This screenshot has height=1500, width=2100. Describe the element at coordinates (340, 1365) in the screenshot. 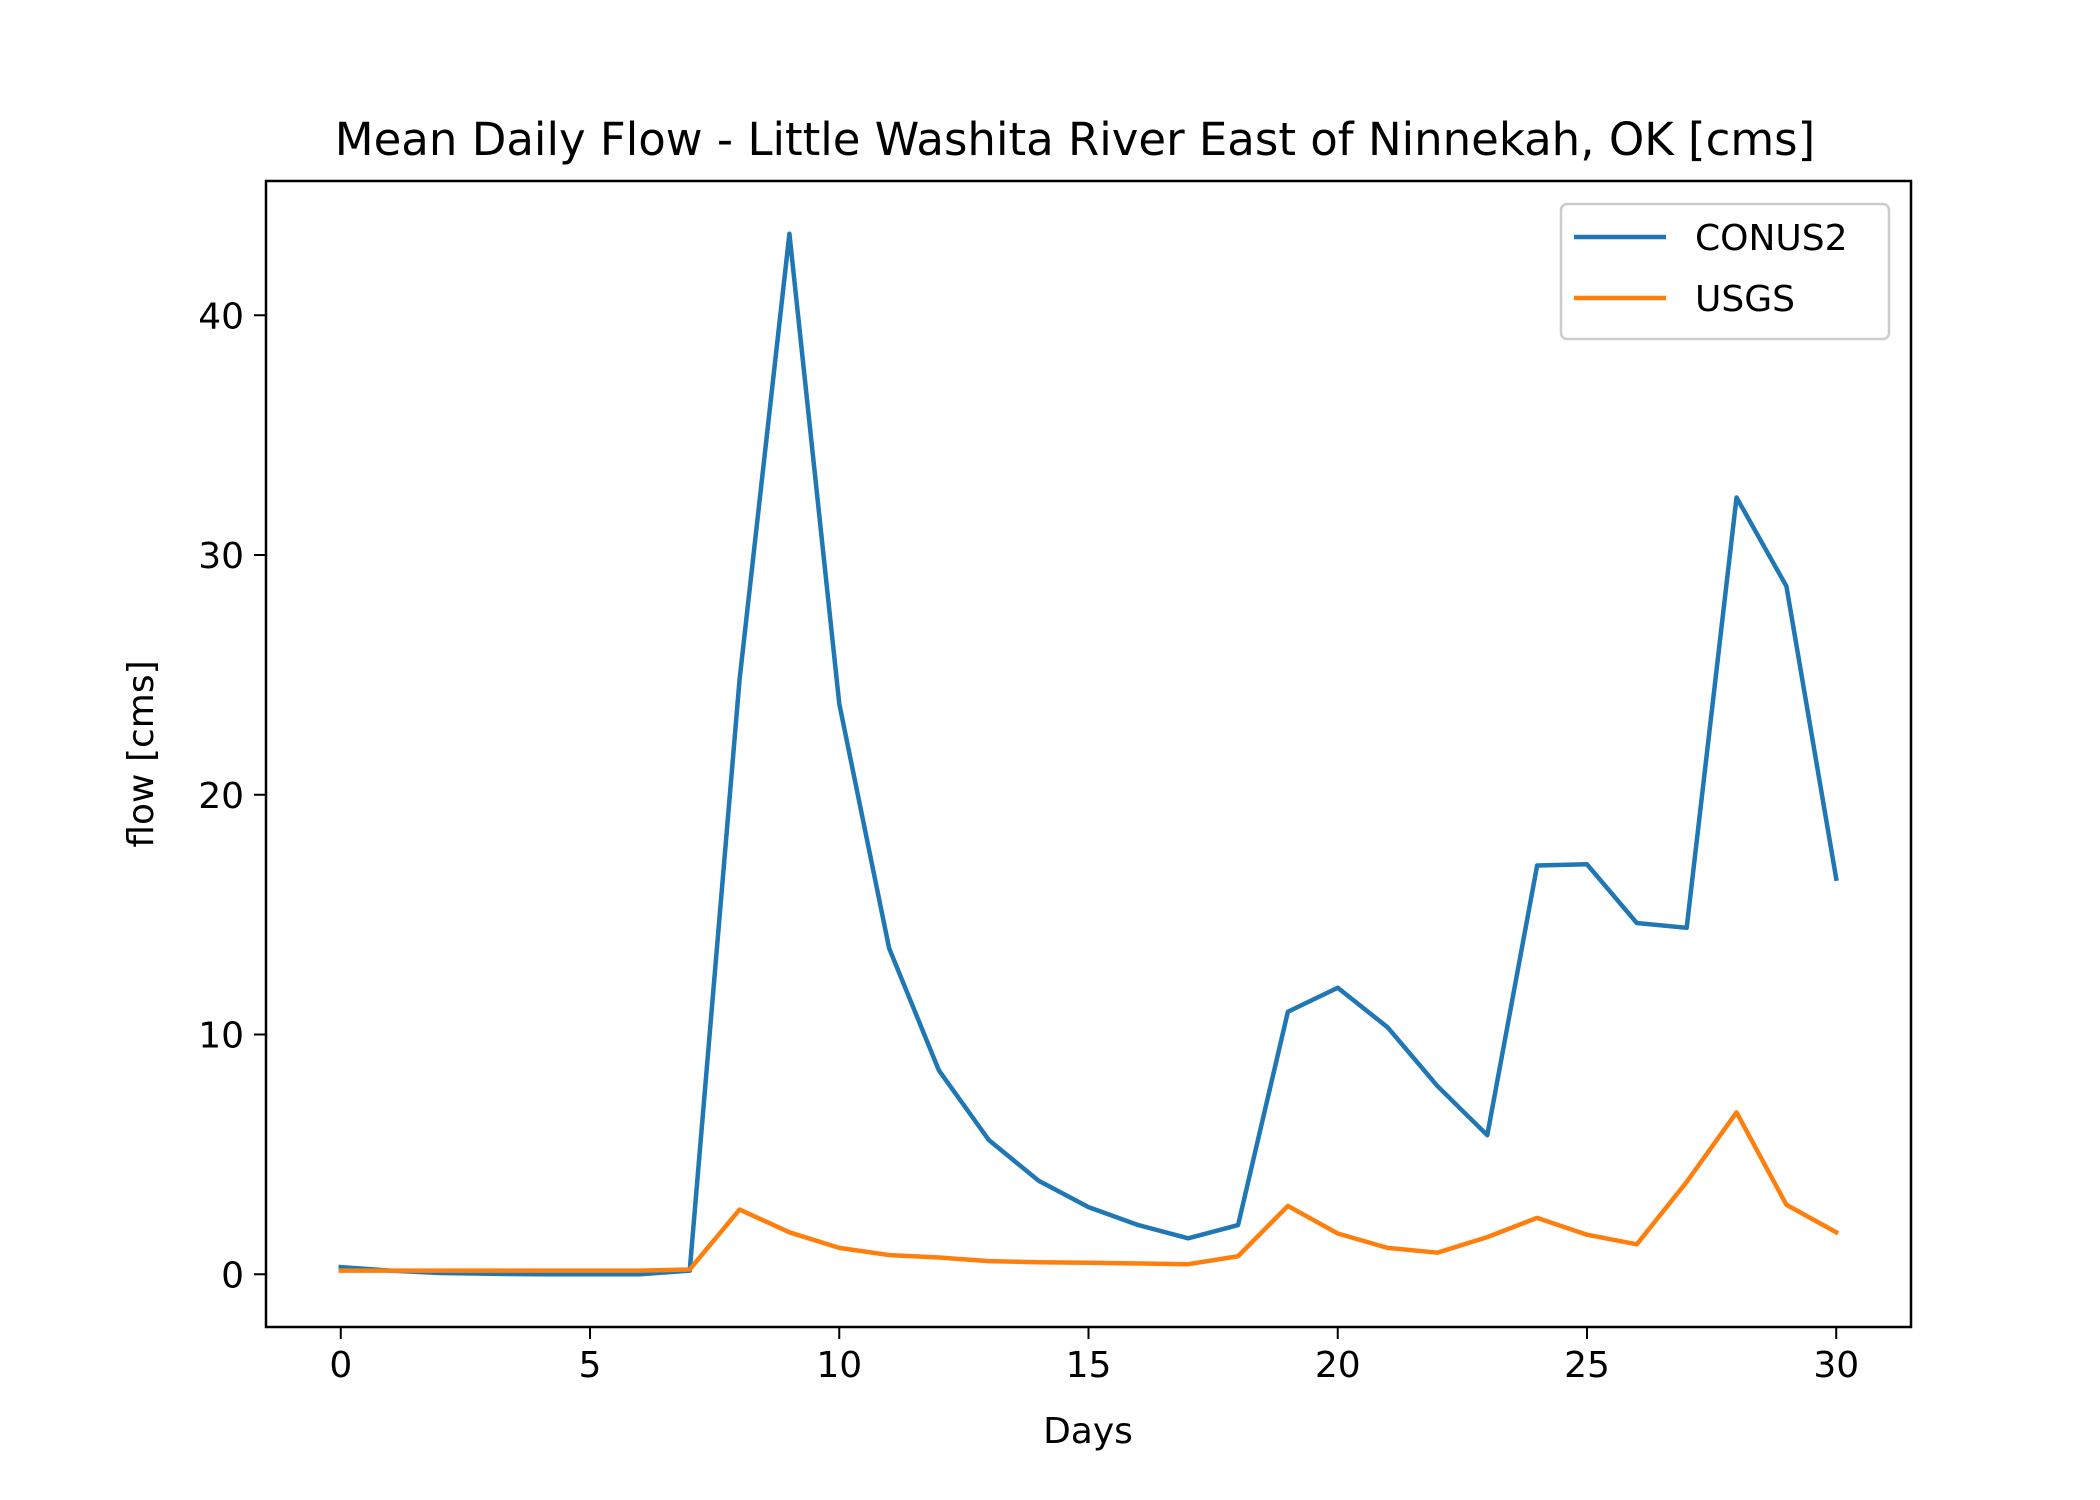

I see `x-tick-label: 0` at that location.